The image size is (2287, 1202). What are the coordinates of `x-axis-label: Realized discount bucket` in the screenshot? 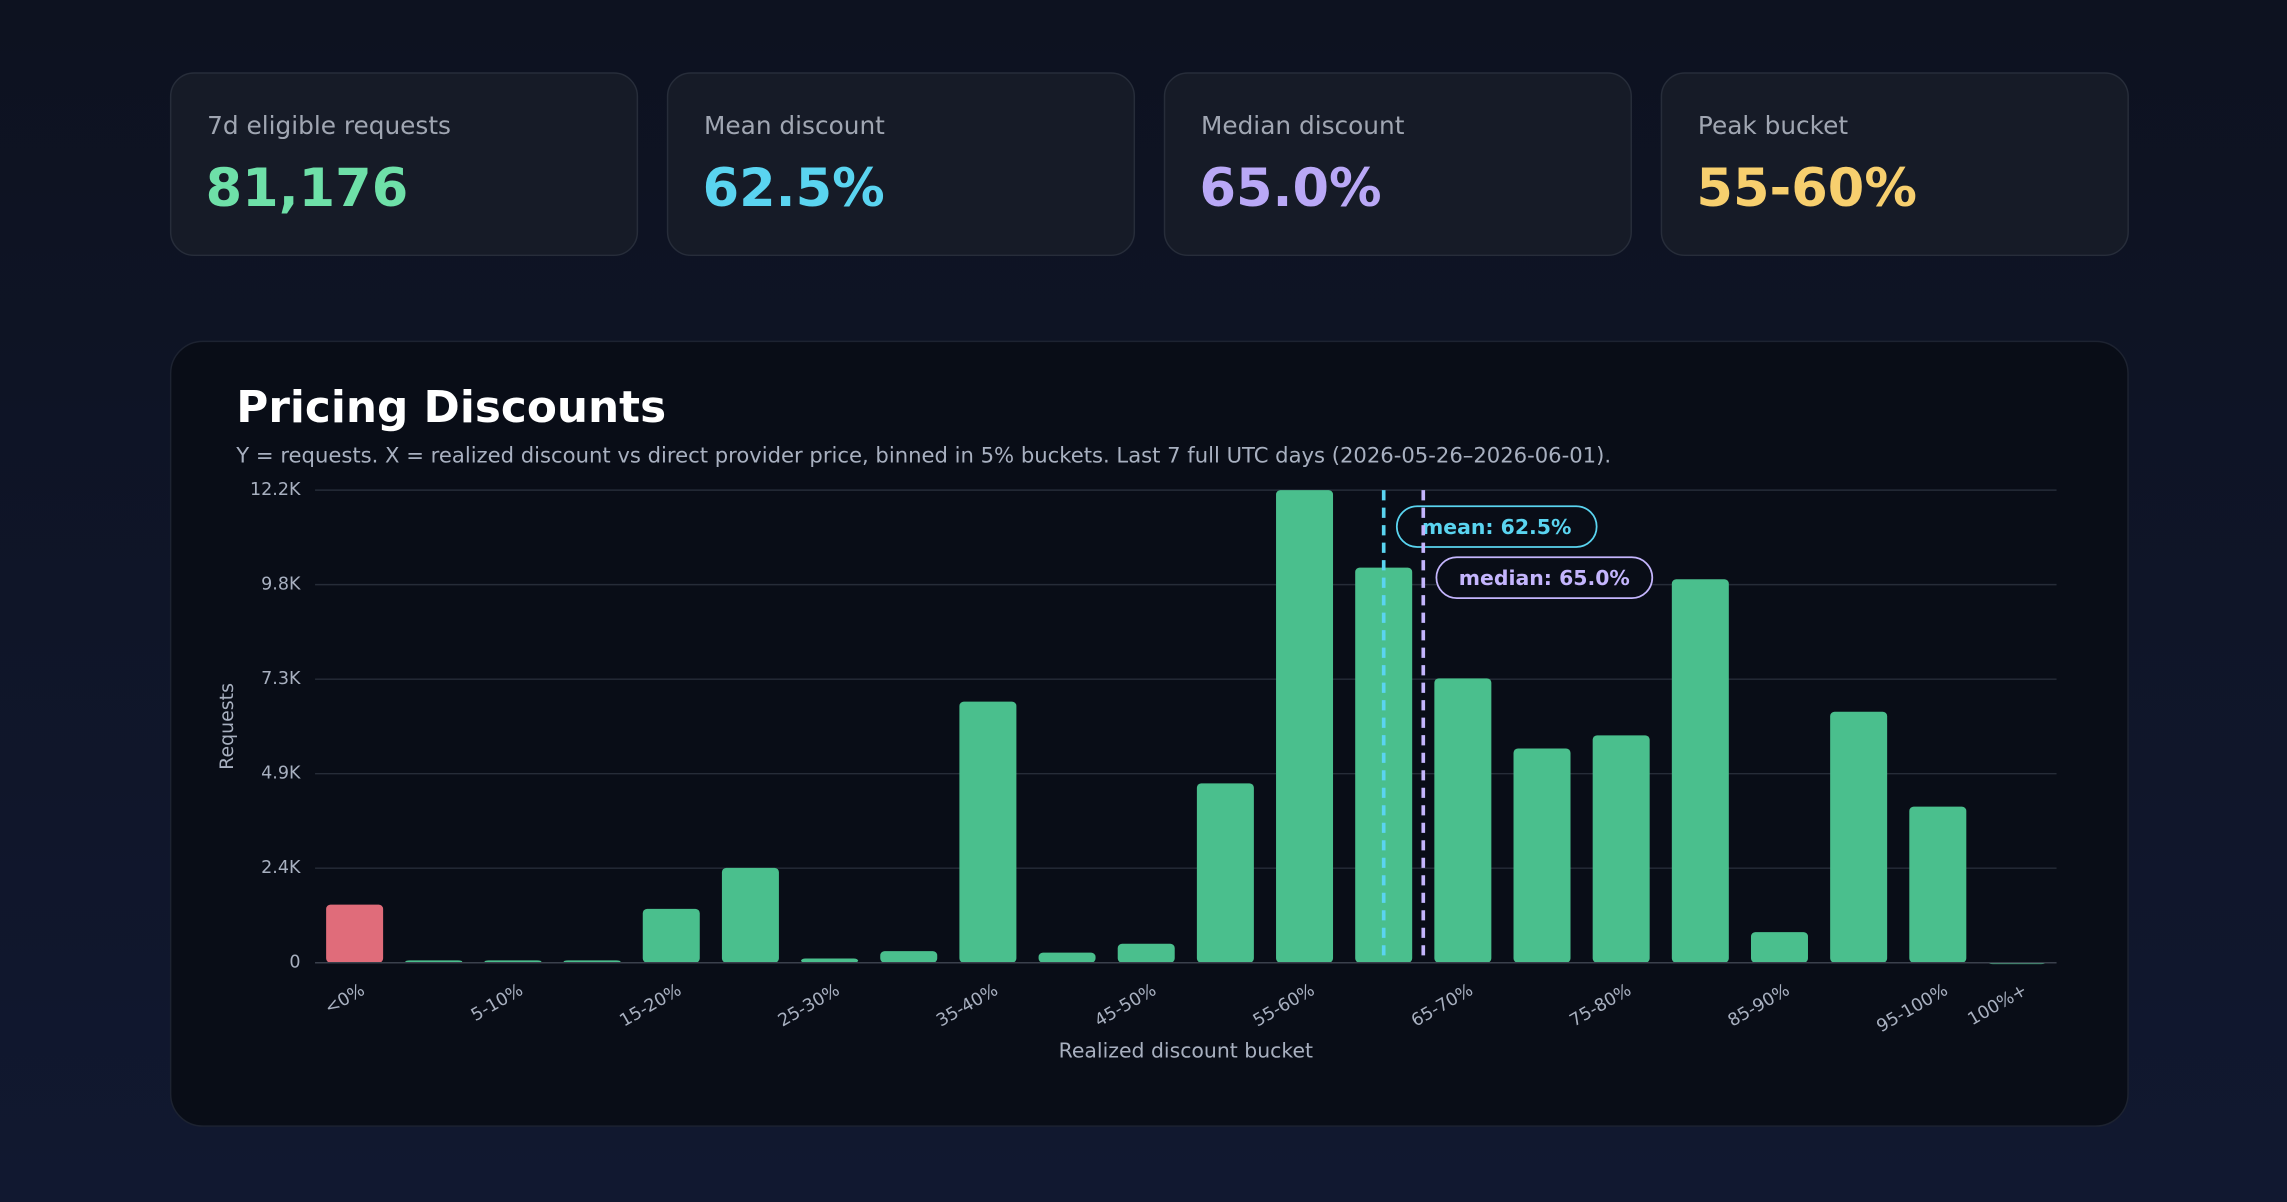 It's located at (1186, 1051).